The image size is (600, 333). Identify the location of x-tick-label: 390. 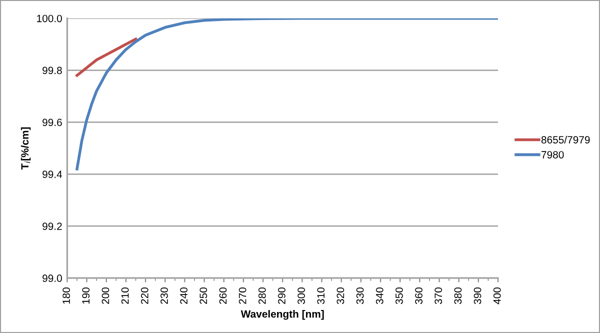
(478, 295).